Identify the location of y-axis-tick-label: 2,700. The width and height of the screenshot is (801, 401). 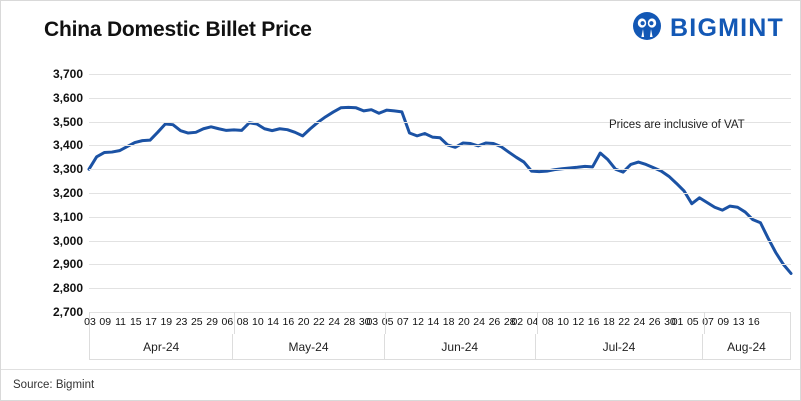
(67, 312).